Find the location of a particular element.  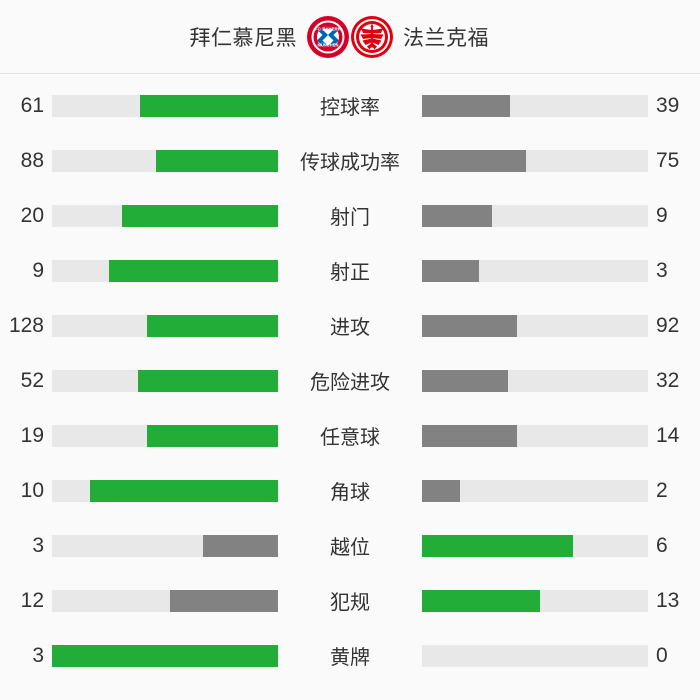

stat-row: 12 犯规 13 is located at coordinates (350, 600).